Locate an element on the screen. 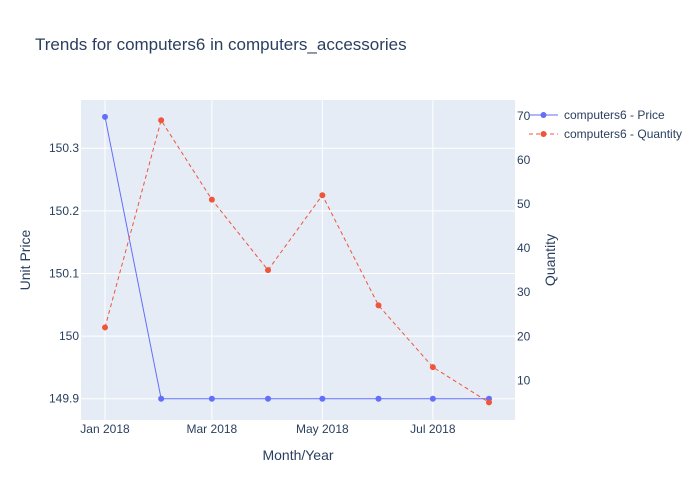 The image size is (700, 500). y-right-tick-label: 30 is located at coordinates (524, 292).